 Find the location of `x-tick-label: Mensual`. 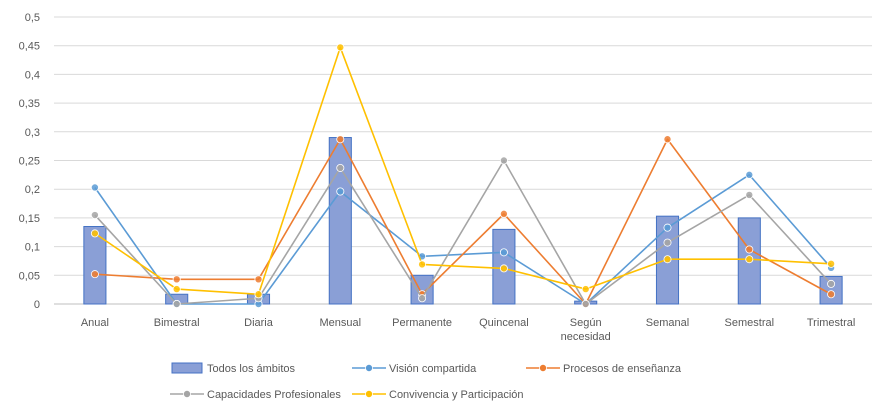

x-tick-label: Mensual is located at coordinates (341, 323).